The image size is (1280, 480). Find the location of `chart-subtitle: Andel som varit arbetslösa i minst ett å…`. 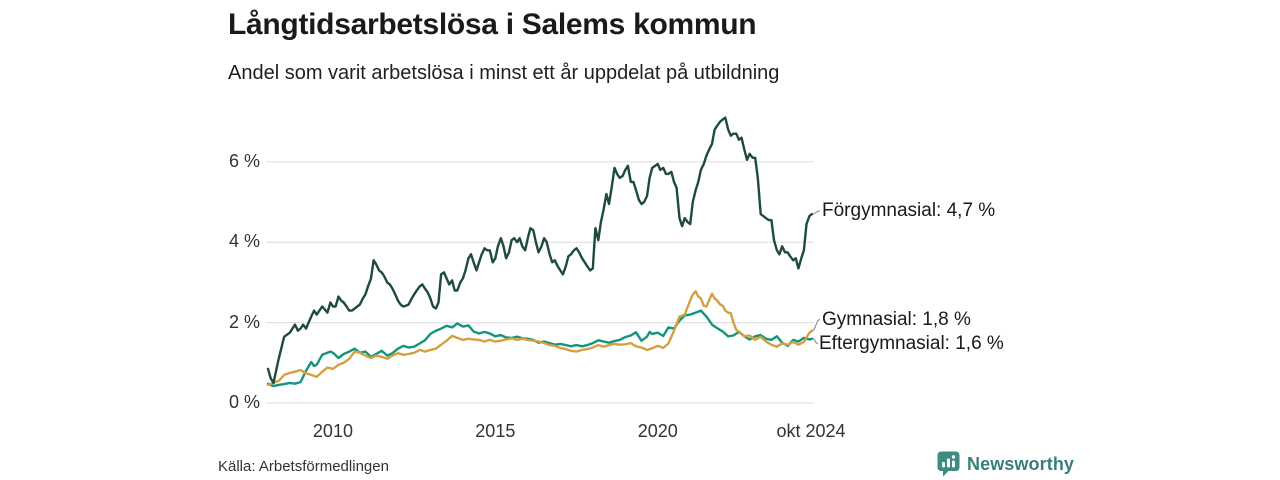

chart-subtitle: Andel som varit arbetslösa i minst ett å… is located at coordinates (504, 73).